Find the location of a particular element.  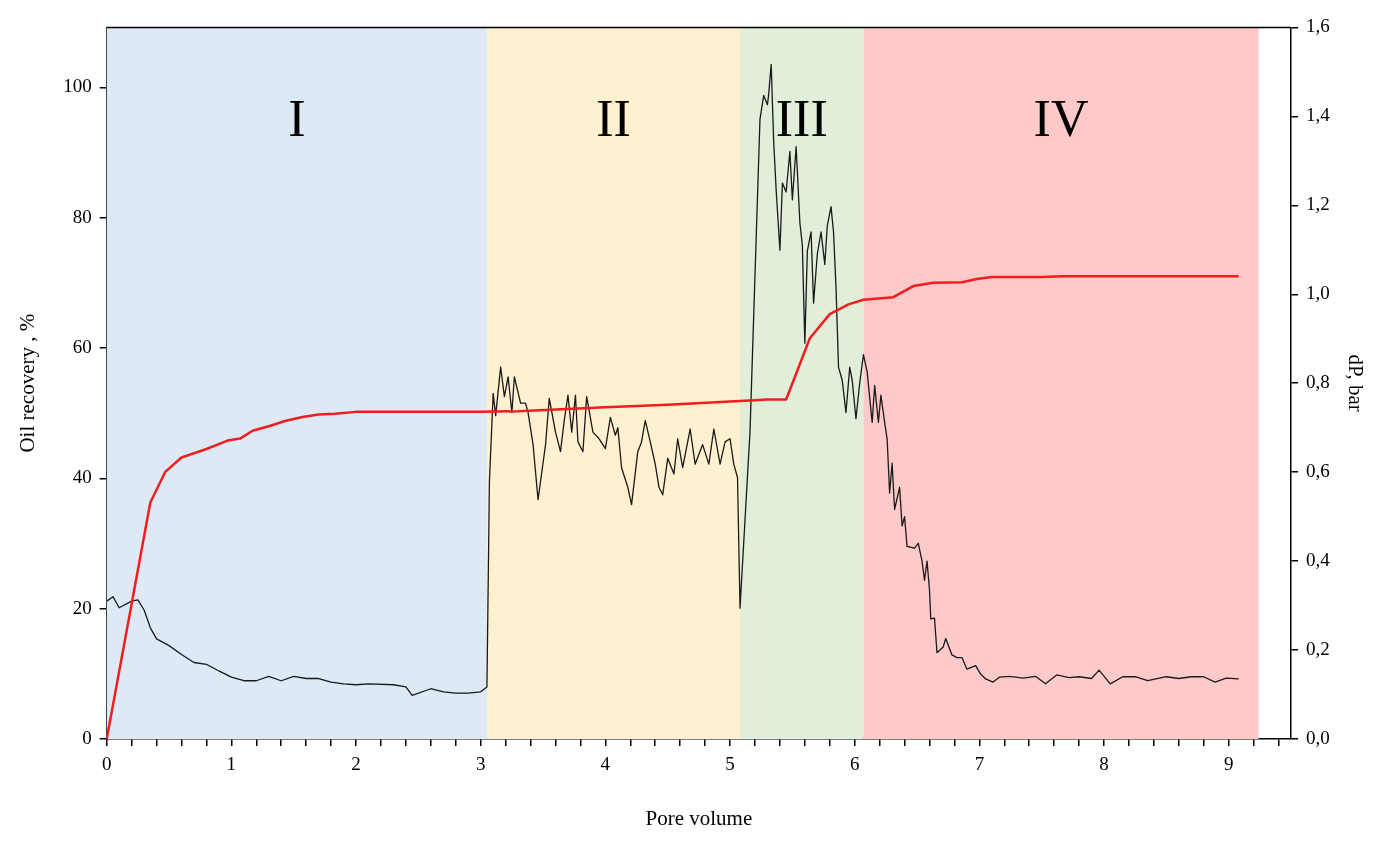

x-tick-label: 0 is located at coordinates (106, 764).